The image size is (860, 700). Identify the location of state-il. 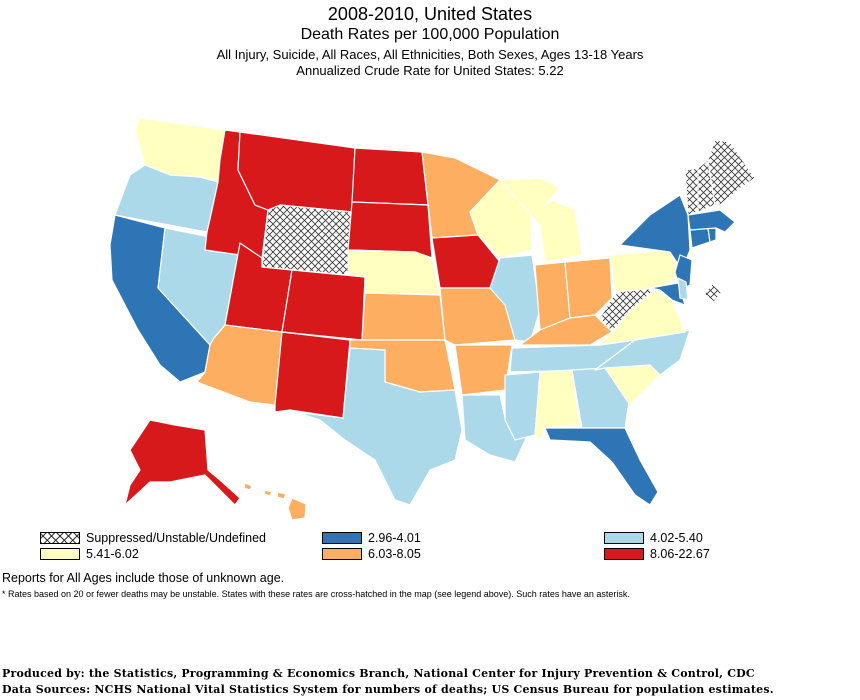
(515, 298).